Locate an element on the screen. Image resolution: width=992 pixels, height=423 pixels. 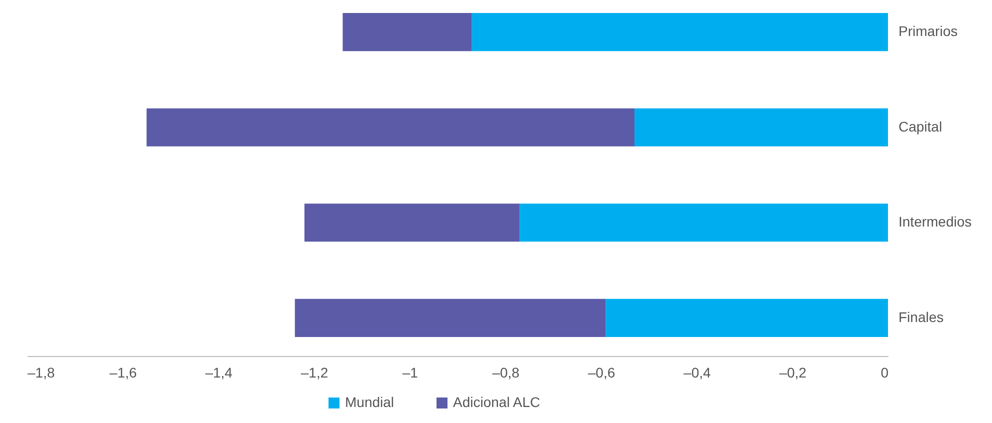
x-tick-label: –1,8 is located at coordinates (41, 372).